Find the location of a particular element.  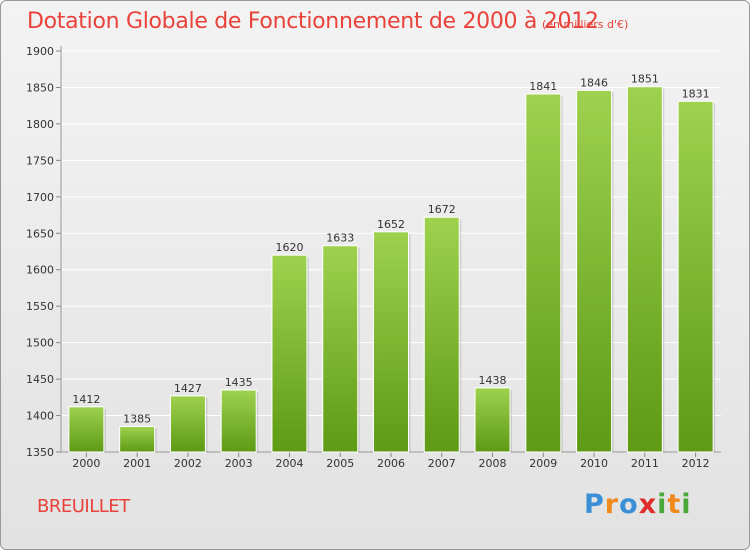

y-tick-label: 1750 is located at coordinates (40, 160).